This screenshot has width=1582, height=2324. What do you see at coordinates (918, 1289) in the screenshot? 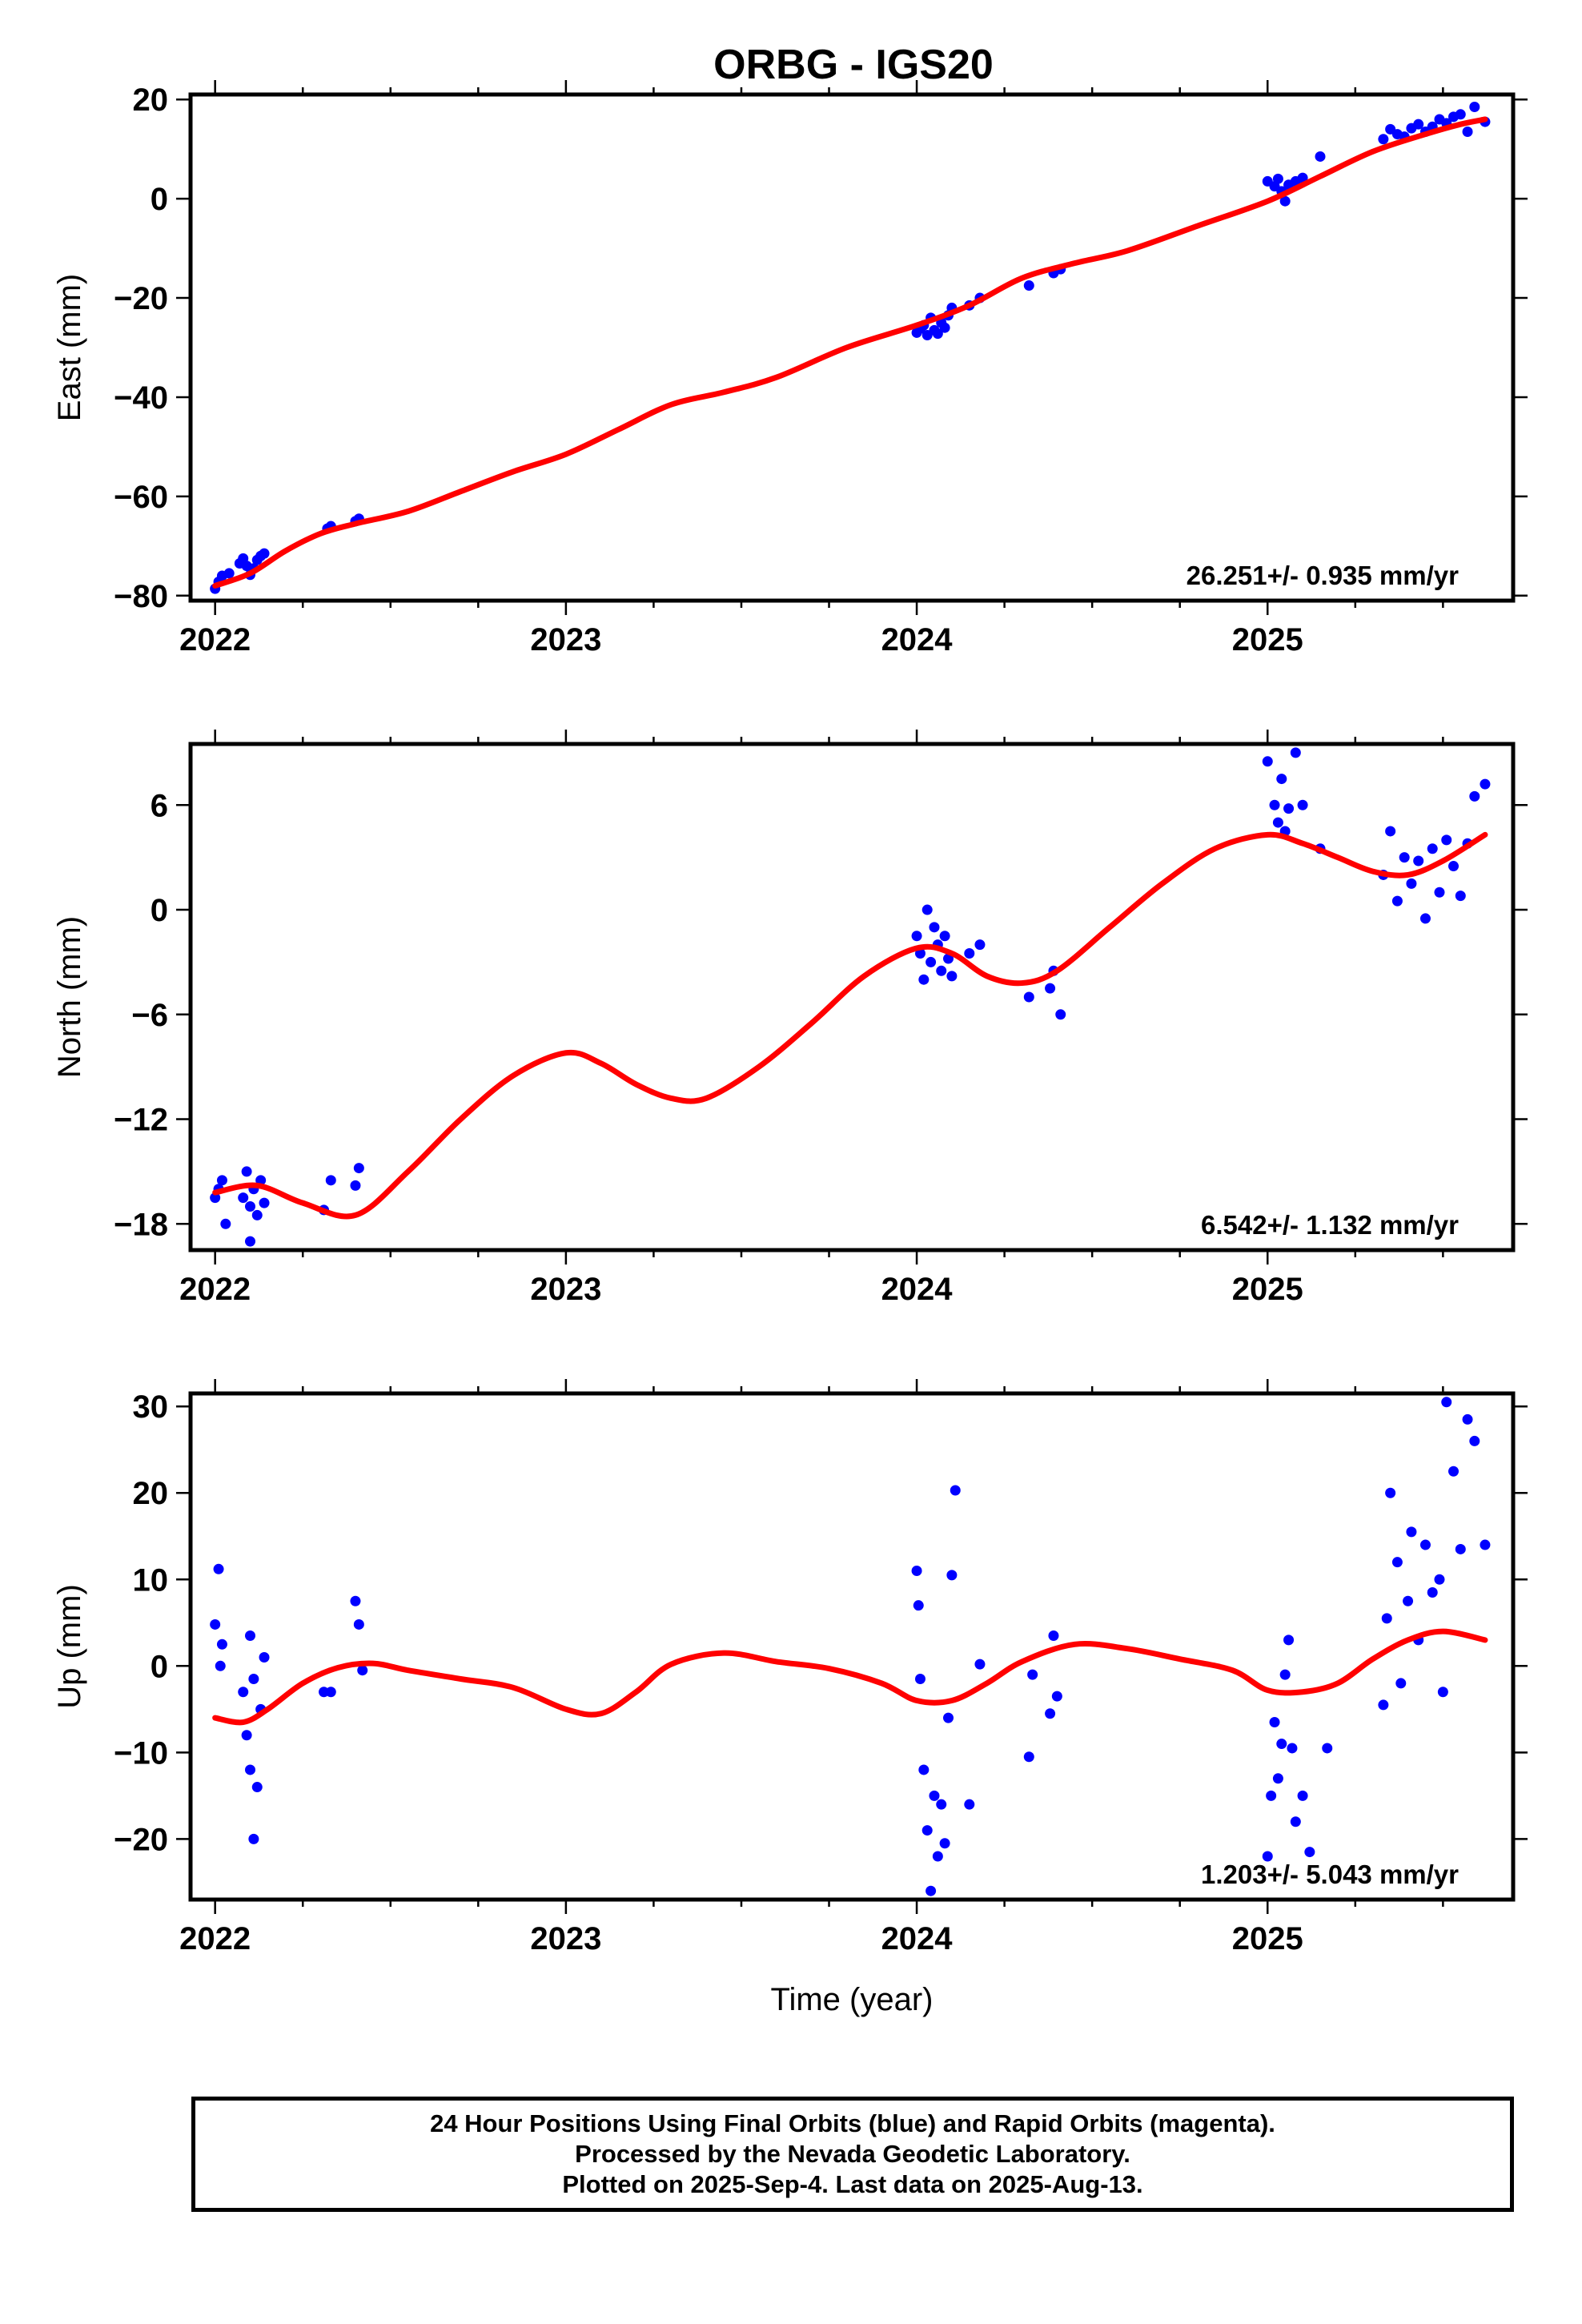
I see `north-xtick-label: 2024` at bounding box center [918, 1289].